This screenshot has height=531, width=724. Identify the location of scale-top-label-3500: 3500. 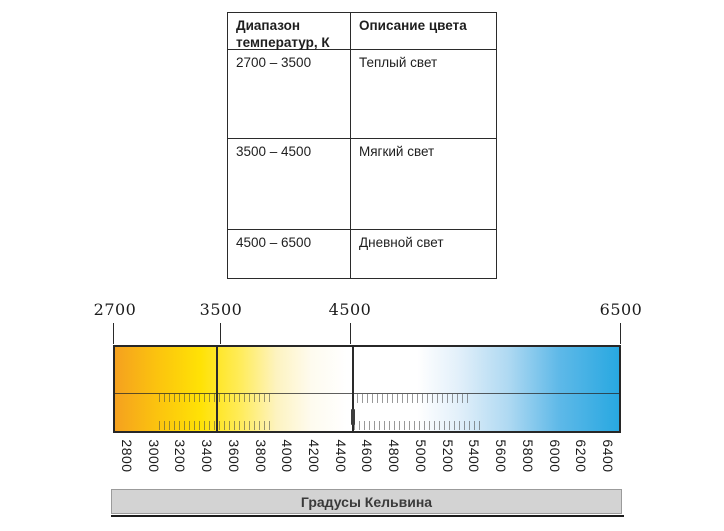
(221, 309).